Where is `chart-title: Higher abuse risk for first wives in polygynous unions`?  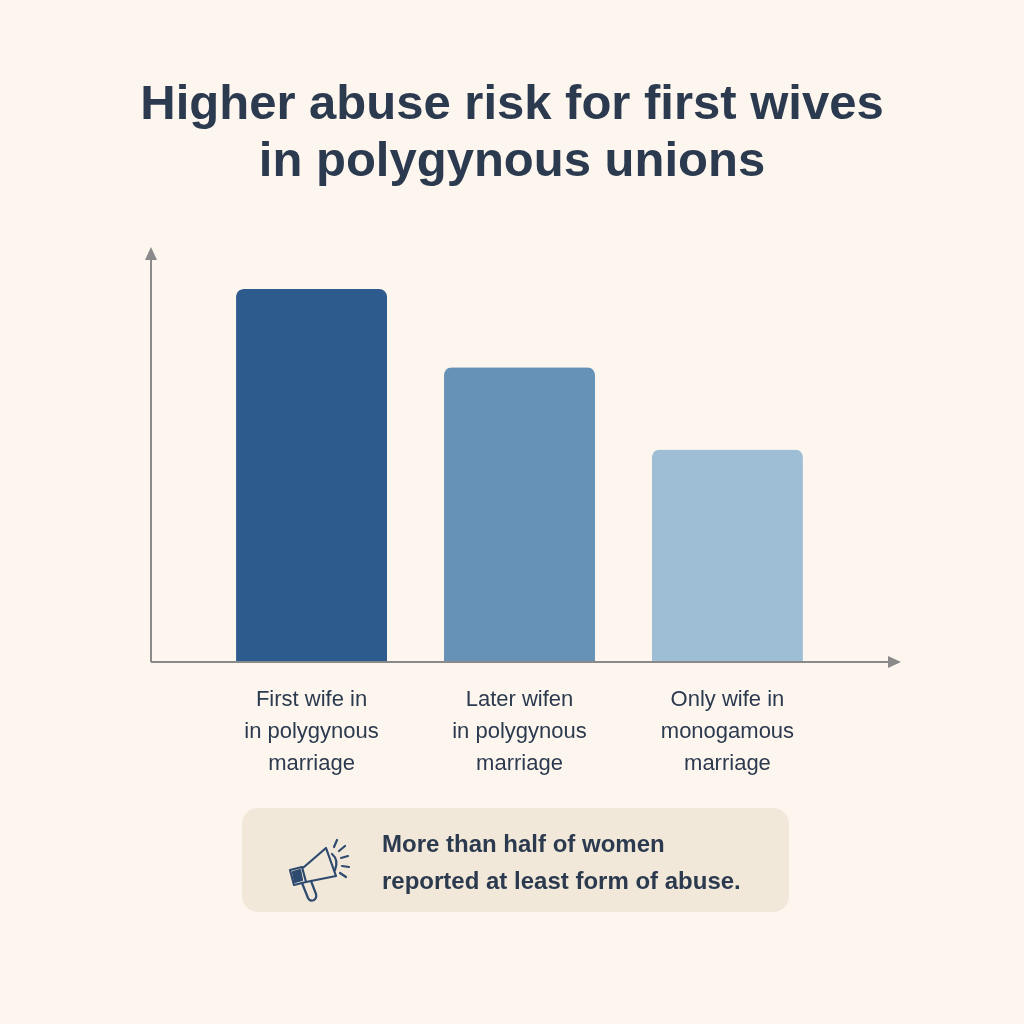 chart-title: Higher abuse risk for first wives in polygynous unions is located at coordinates (512, 131).